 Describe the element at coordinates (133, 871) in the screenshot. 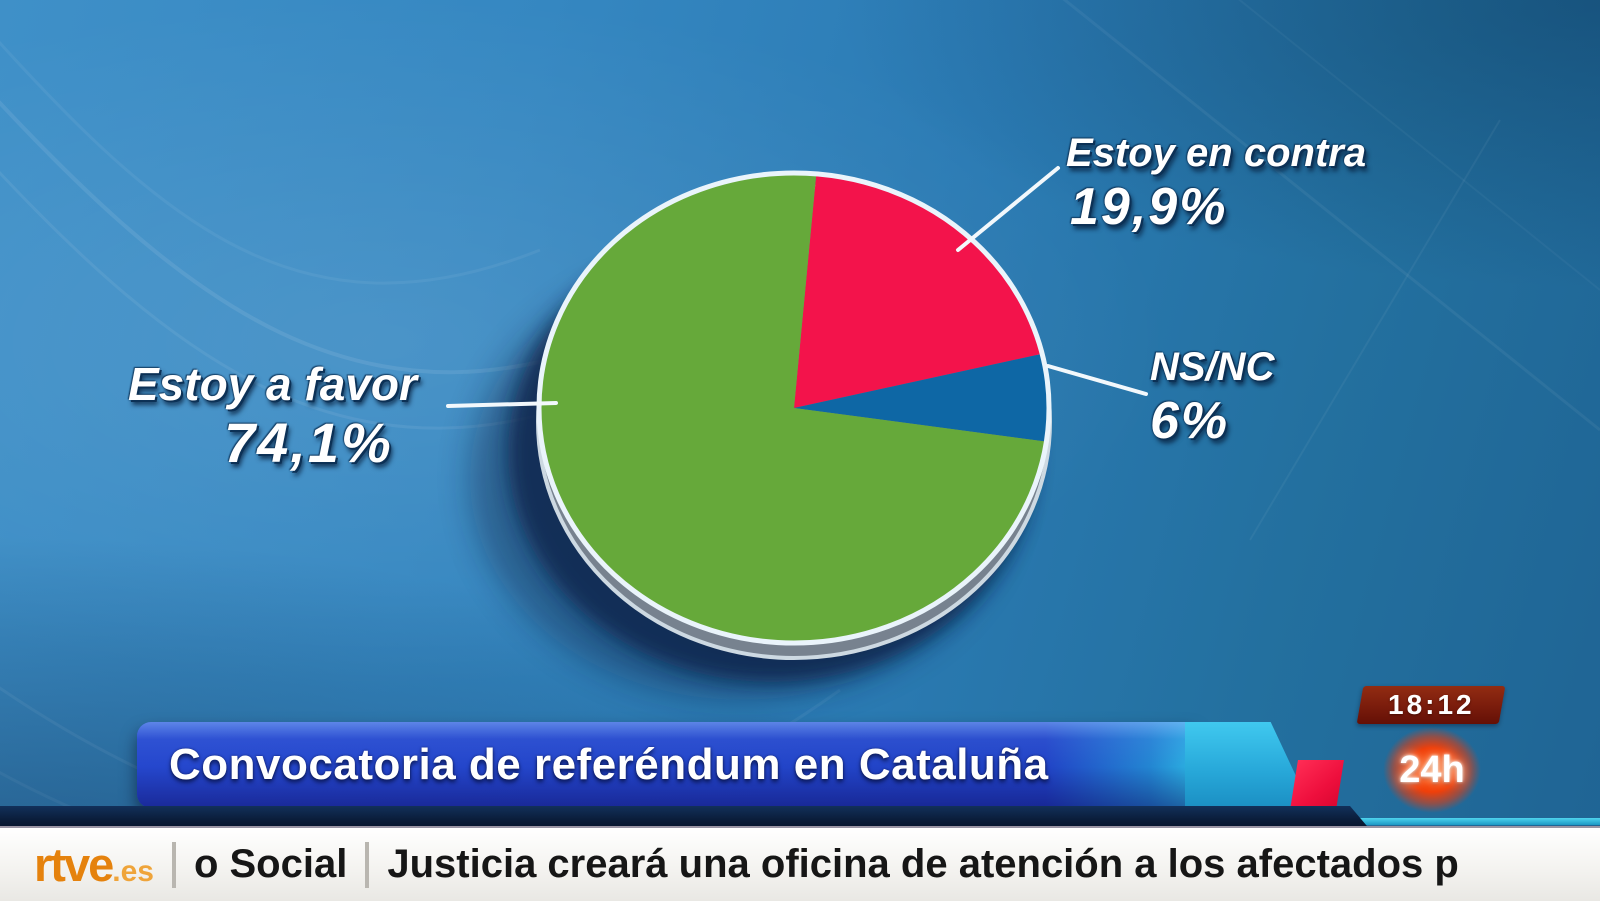

I see `rtve-logo-suffix: .es` at that location.